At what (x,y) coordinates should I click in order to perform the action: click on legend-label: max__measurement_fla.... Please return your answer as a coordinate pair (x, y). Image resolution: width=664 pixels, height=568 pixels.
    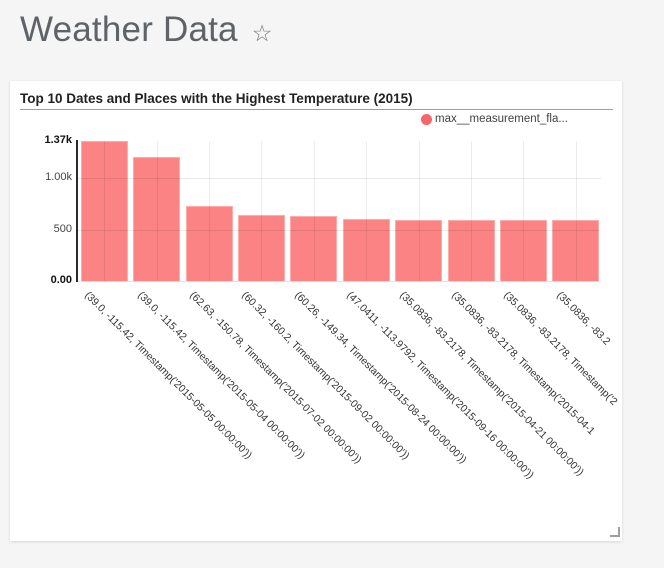
    Looking at the image, I should click on (501, 119).